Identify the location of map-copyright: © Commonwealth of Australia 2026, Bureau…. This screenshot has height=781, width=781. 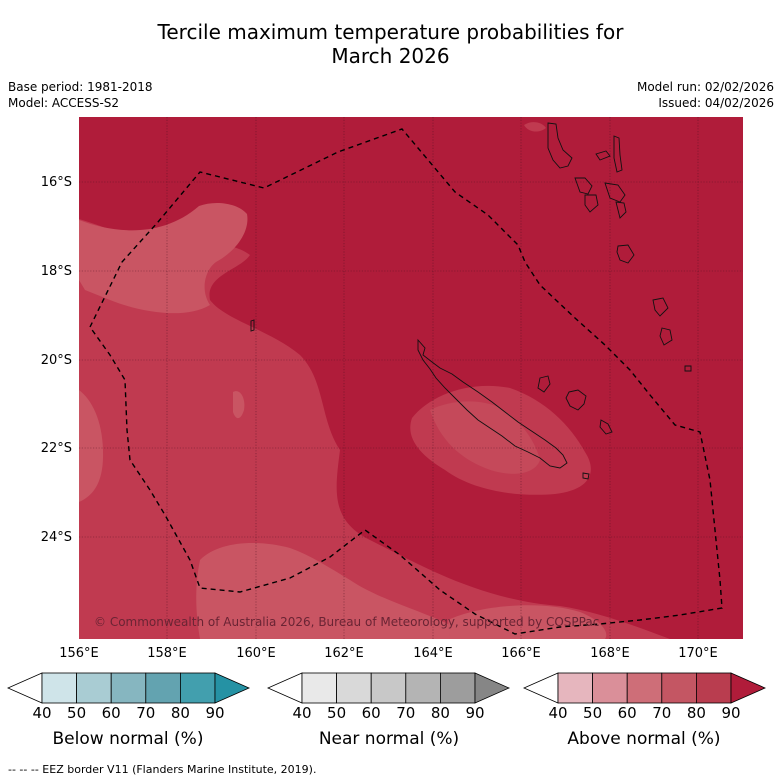
(346, 622).